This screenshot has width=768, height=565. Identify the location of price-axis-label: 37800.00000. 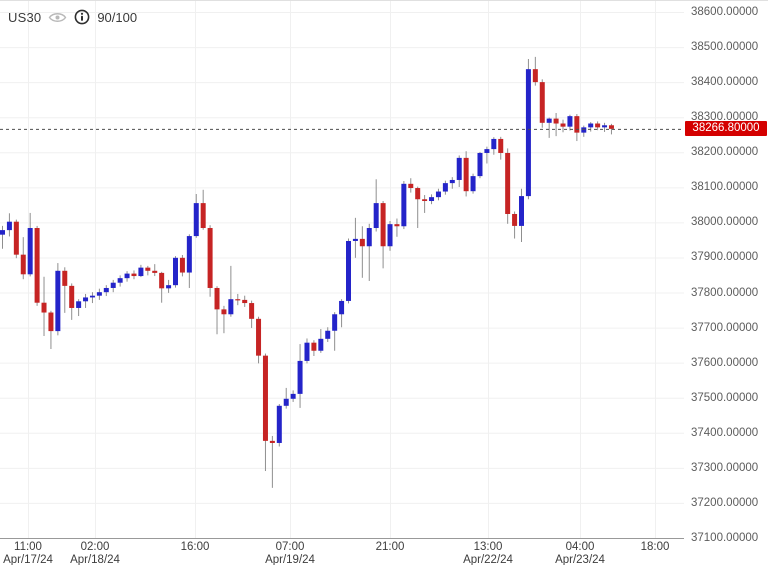
(725, 292).